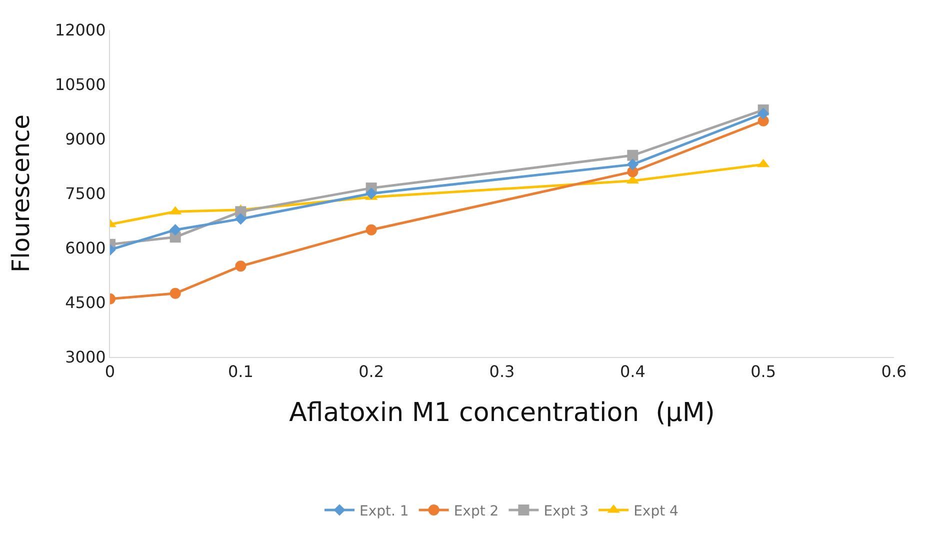  Describe the element at coordinates (85, 194) in the screenshot. I see `y-tick-label: 7500` at that location.